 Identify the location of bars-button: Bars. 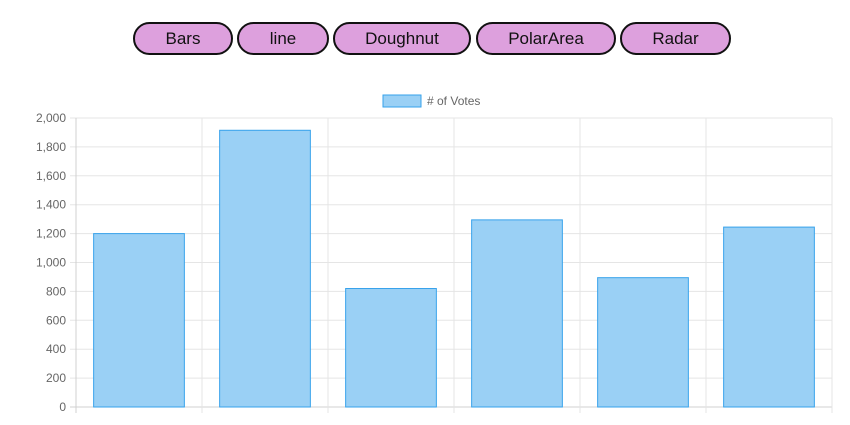
(183, 38).